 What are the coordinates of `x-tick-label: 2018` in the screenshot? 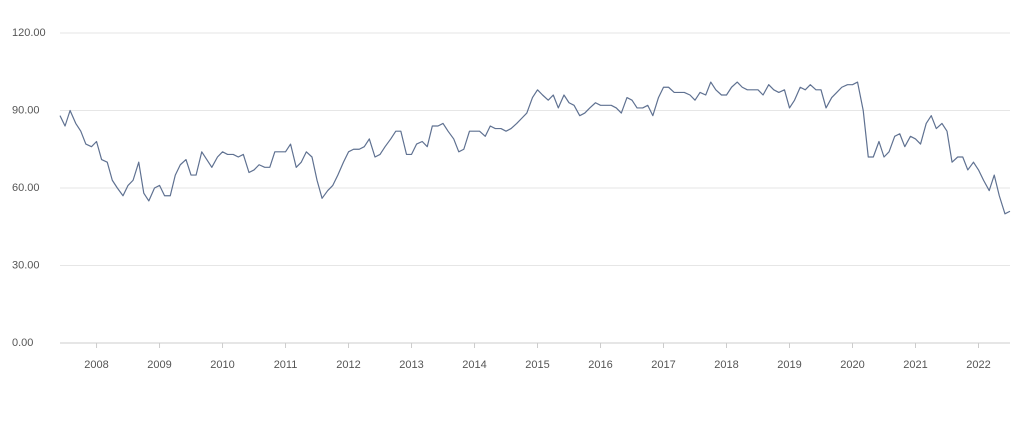 It's located at (726, 365).